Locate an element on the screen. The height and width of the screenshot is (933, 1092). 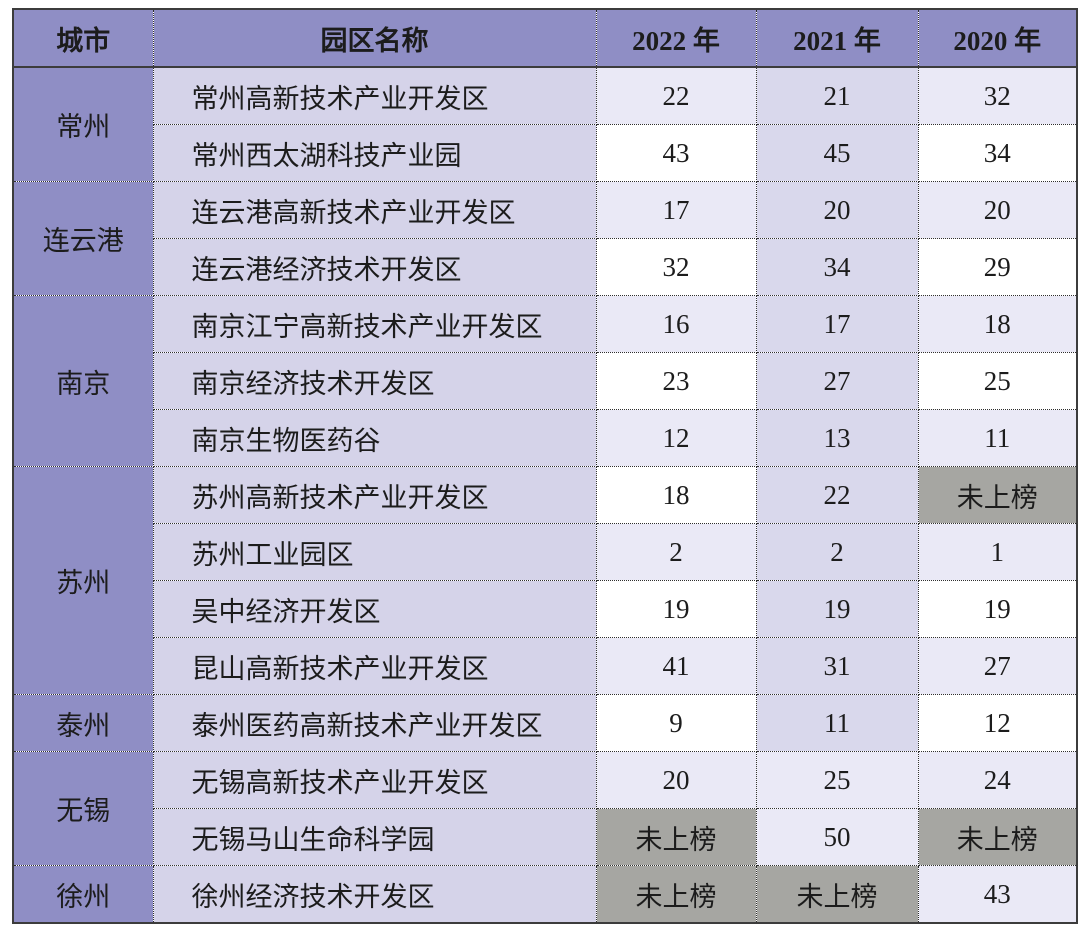
park-name-cell: 苏州高新技术产业开发区 is located at coordinates (374, 495).